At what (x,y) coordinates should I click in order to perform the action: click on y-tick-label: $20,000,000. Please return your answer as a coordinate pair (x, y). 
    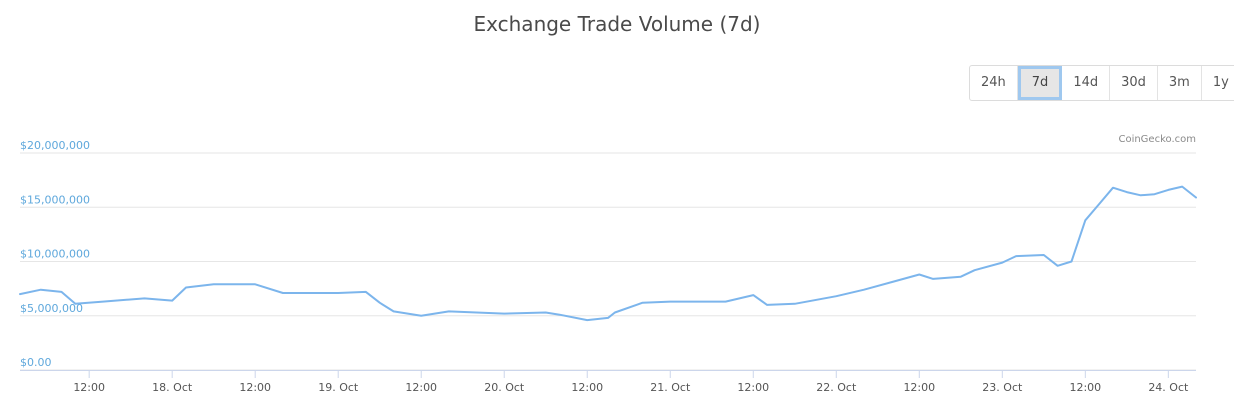
    Looking at the image, I should click on (55, 145).